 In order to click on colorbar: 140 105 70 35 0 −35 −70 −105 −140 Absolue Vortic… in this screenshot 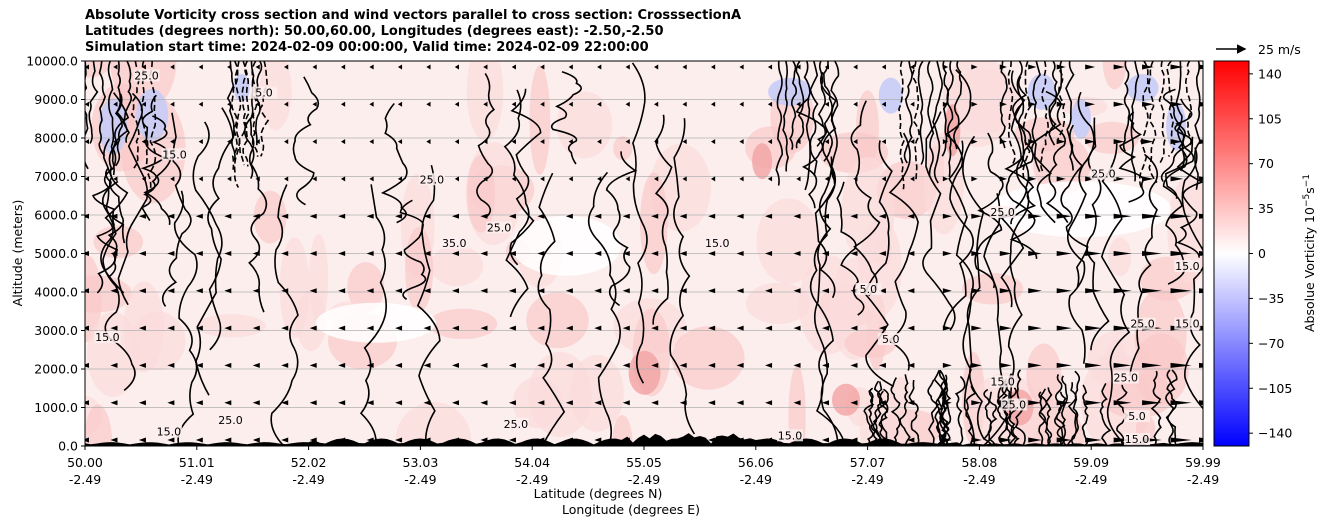, I will do `click(1265, 253)`.